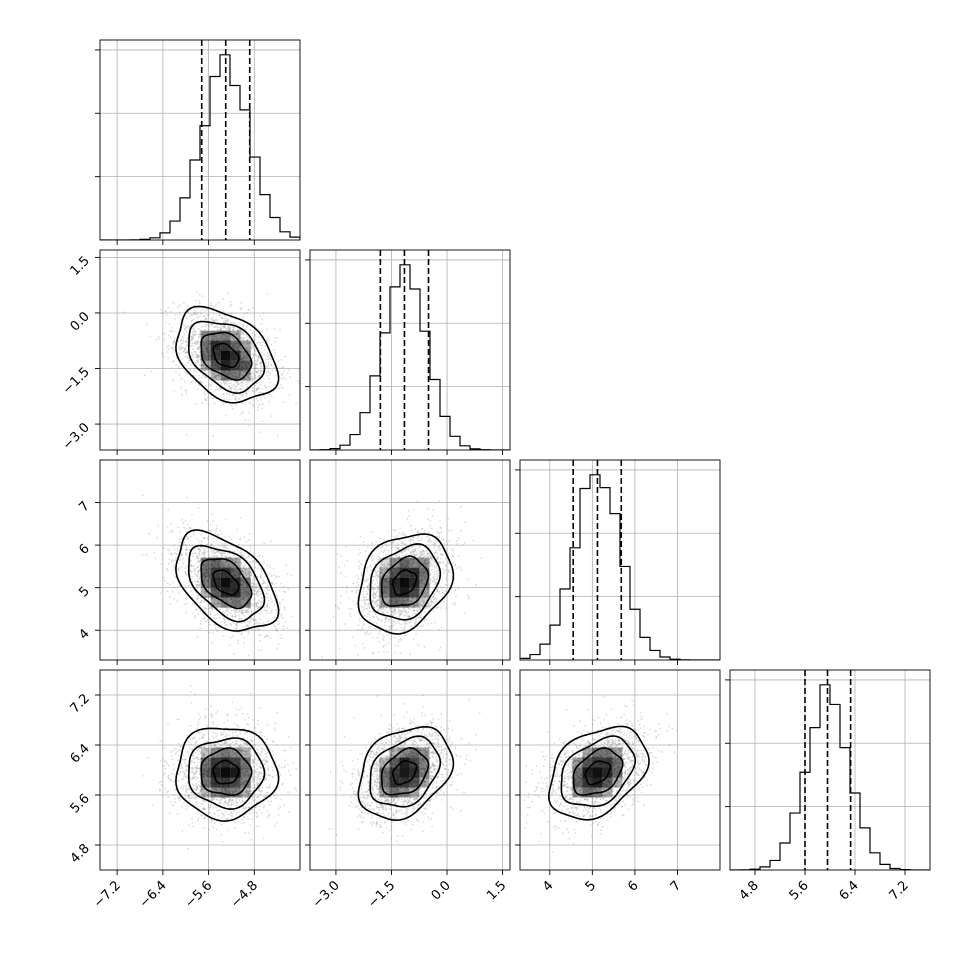  Describe the element at coordinates (410, 357) in the screenshot. I see `histogram-steps` at that location.